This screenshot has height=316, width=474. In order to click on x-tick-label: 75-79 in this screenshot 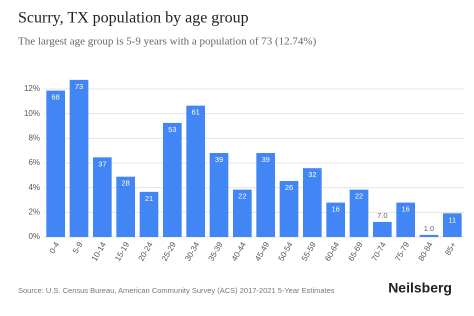, I will do `click(402, 251)`.